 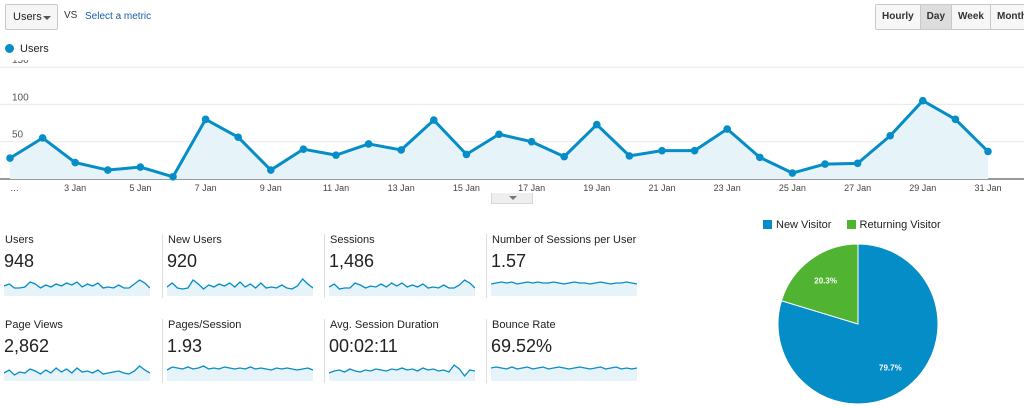 I want to click on x-tick-label: 27 Jan, so click(x=857, y=188).